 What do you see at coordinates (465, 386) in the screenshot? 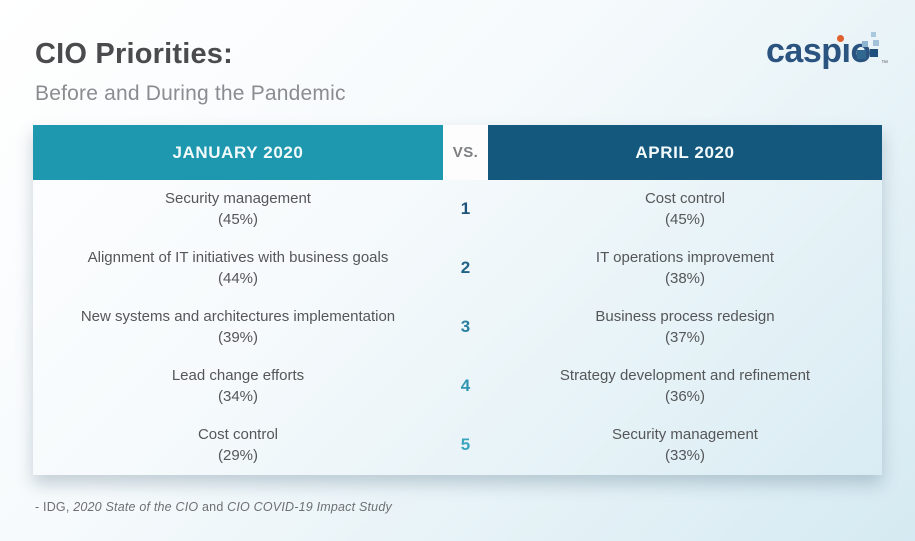
I see `rank-cell: 4` at bounding box center [465, 386].